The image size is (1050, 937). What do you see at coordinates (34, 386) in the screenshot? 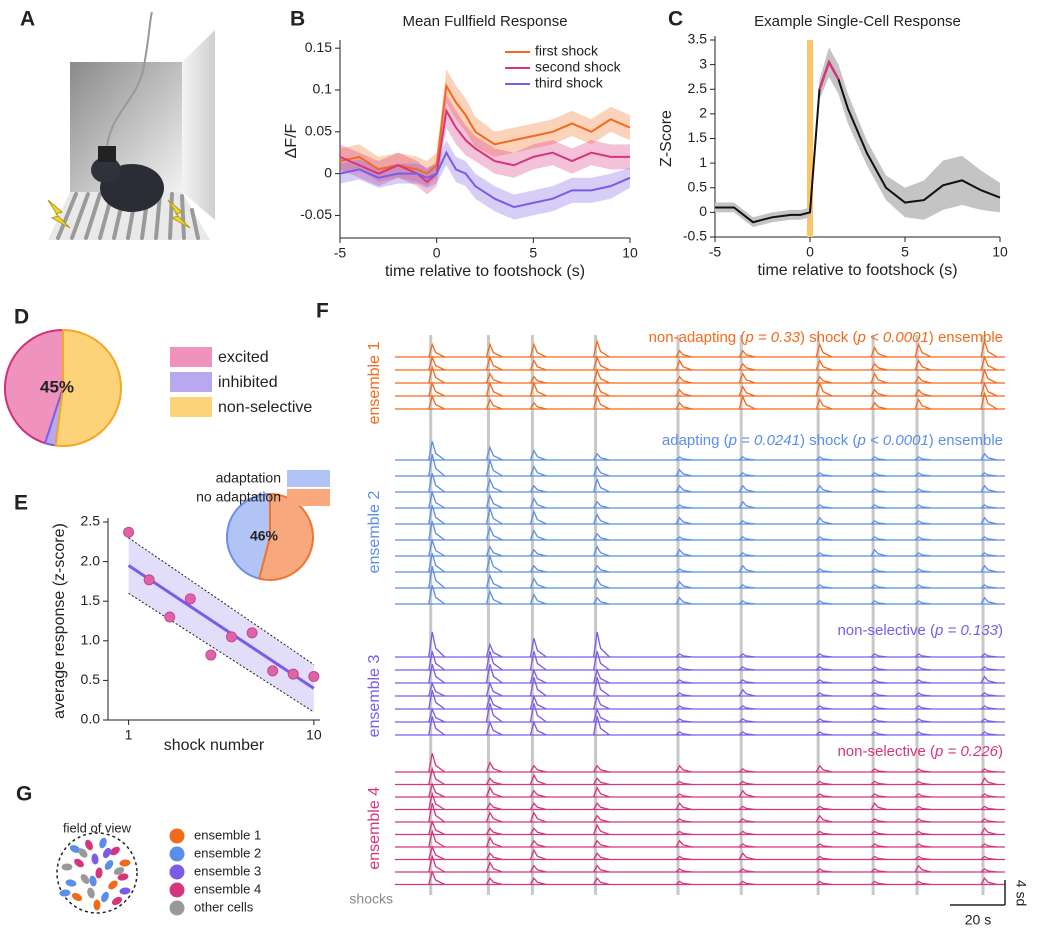
I see `pie-slice` at bounding box center [34, 386].